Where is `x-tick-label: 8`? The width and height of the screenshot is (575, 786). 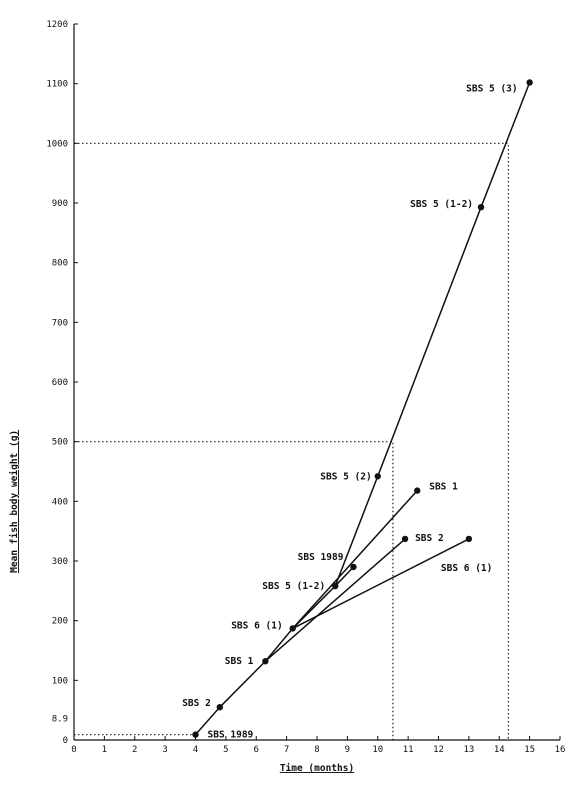
x-tick-label: 8 is located at coordinates (316, 750).